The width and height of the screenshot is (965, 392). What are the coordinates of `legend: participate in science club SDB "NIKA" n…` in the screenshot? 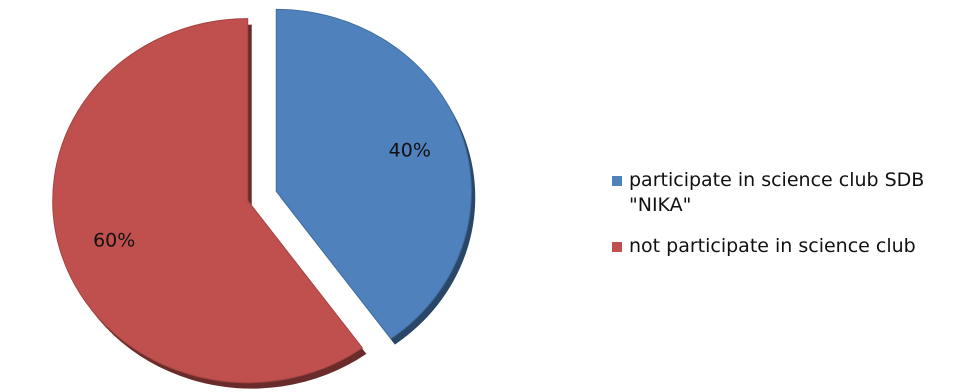 It's located at (787, 221).